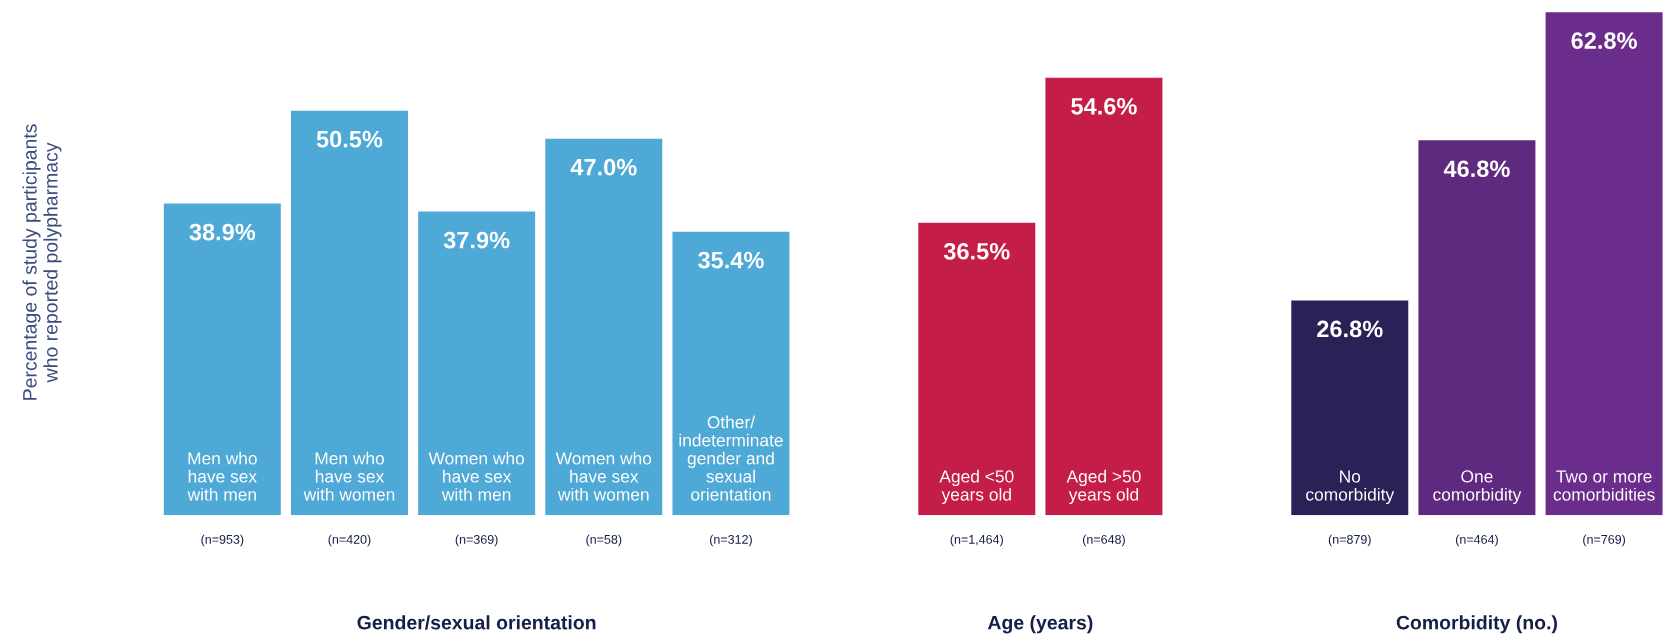 This screenshot has height=644, width=1671. I want to click on x-axis-title: Gender/sexual orientation, so click(476, 622).